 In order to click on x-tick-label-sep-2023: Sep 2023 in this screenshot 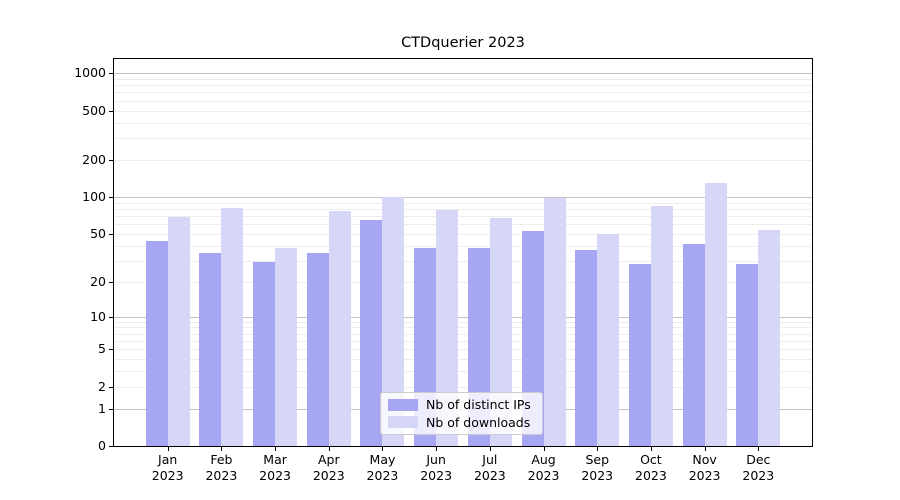, I will do `click(597, 467)`.